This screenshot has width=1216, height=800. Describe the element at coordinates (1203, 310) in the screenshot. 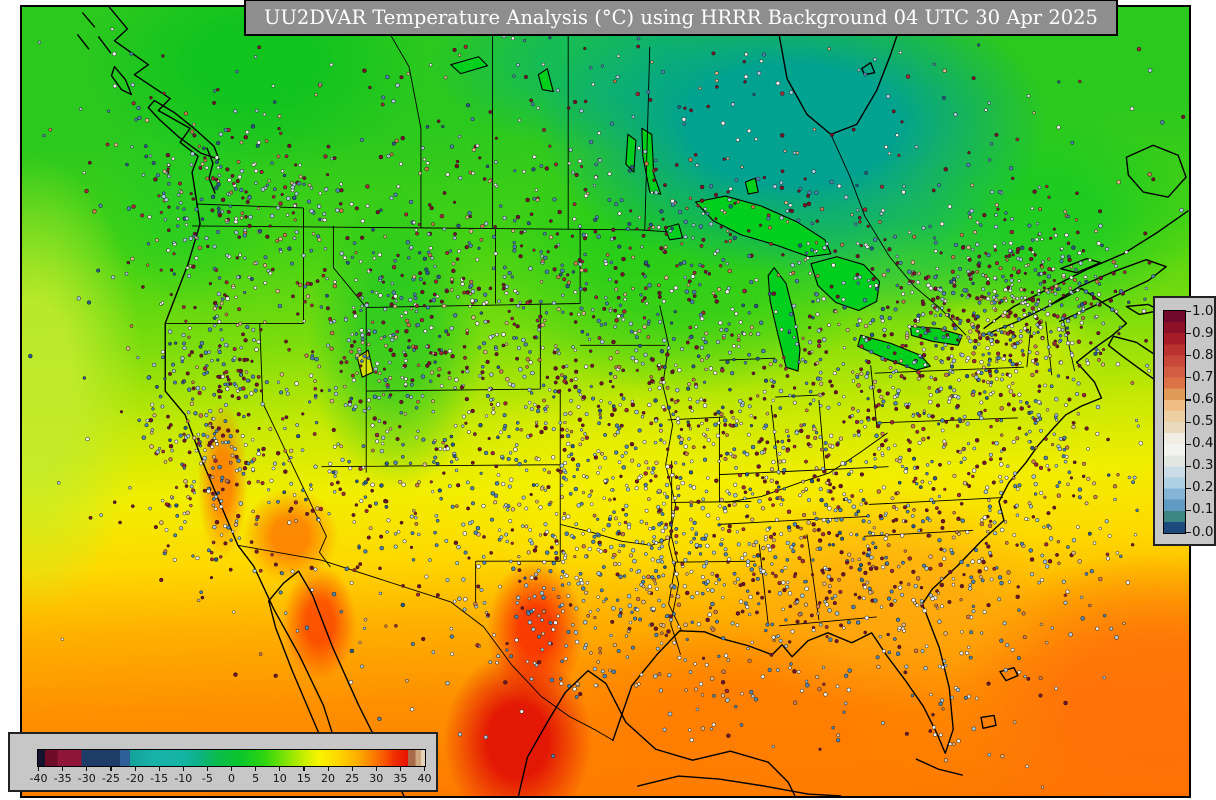

I see `colorbar-tick-label: 1.0` at that location.